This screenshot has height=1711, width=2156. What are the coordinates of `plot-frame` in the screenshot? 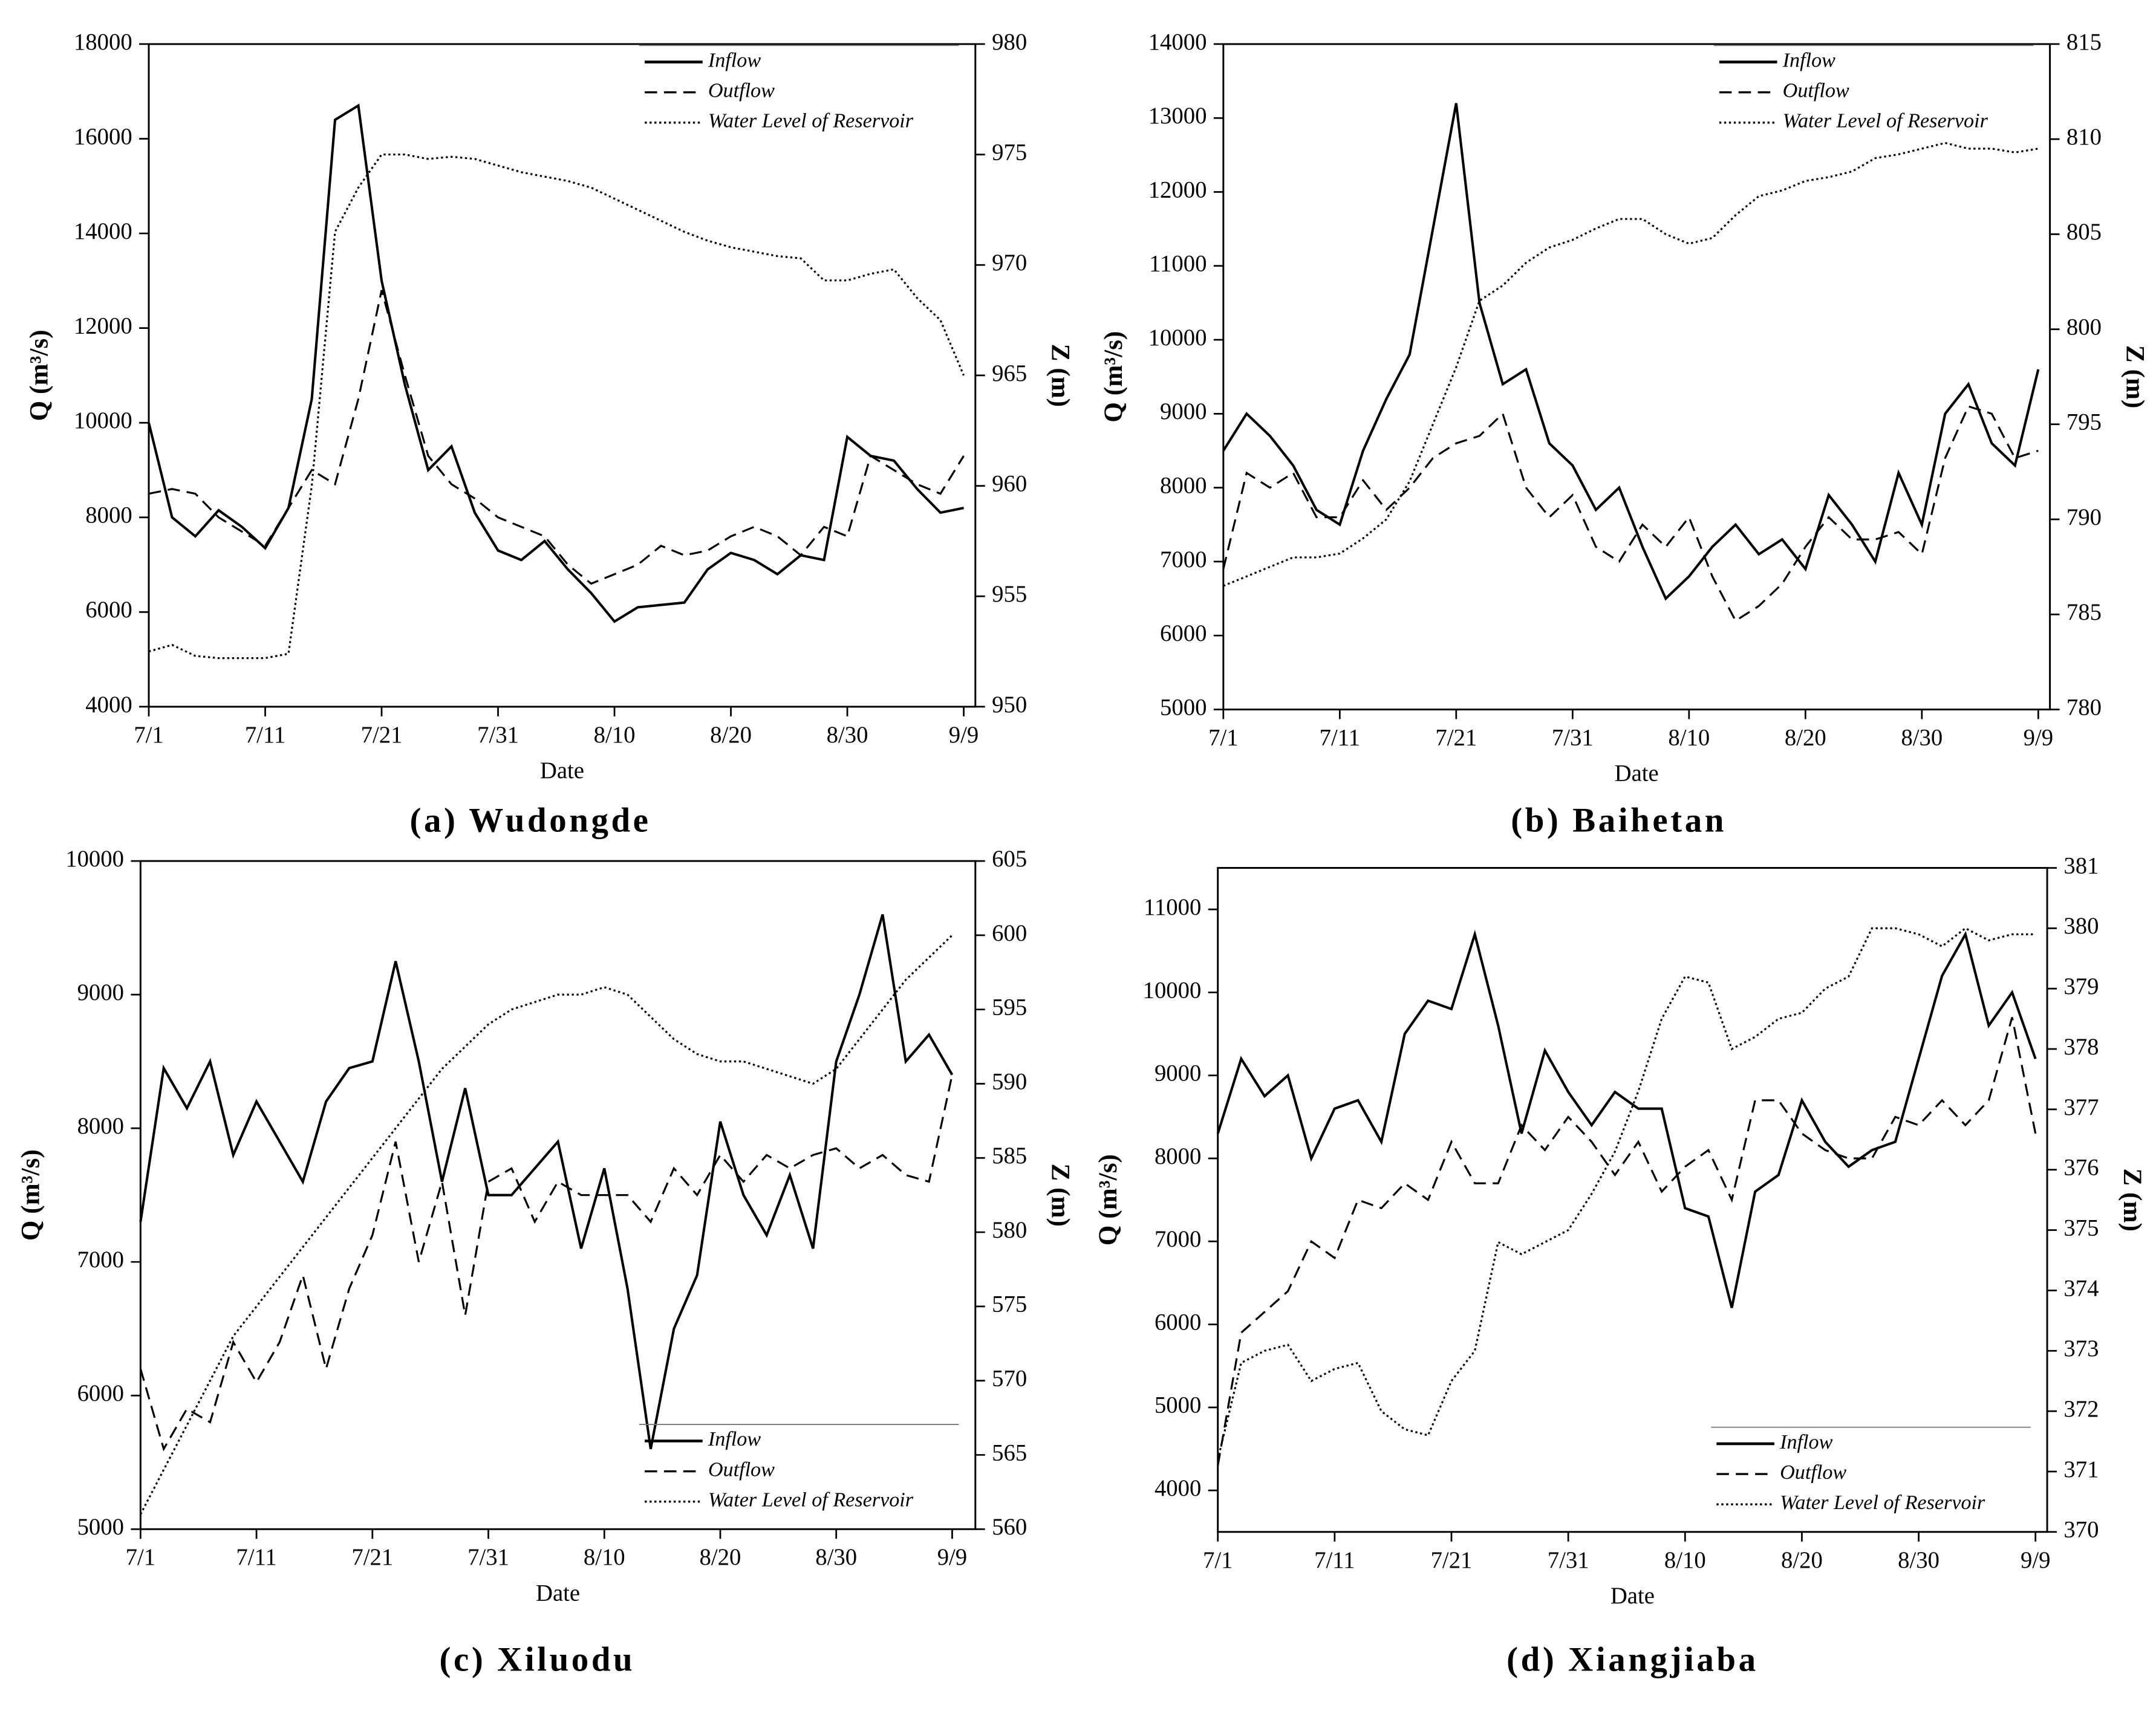 It's located at (1636, 377).